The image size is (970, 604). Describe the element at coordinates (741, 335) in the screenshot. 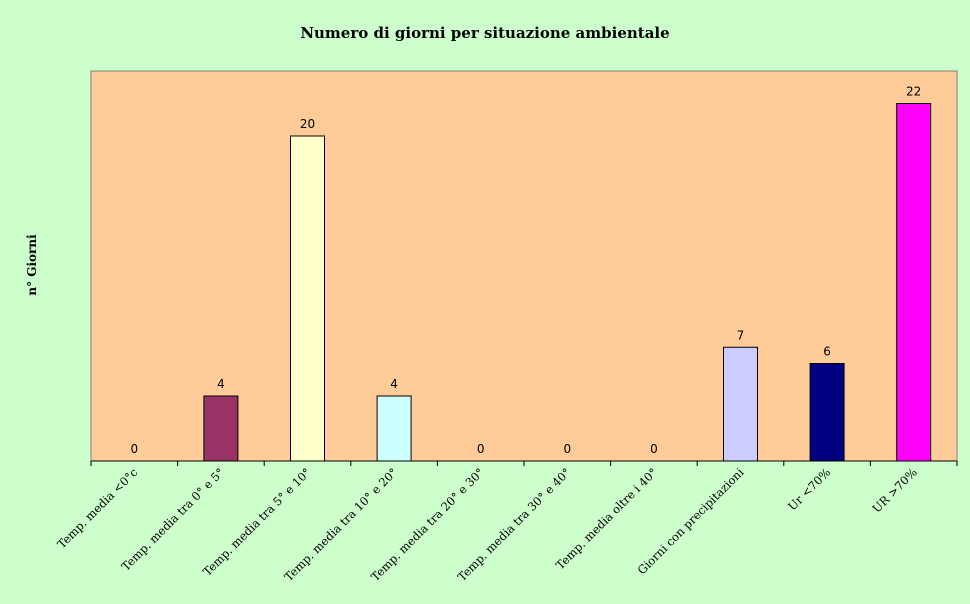

I see `data-label-8: 7` at that location.